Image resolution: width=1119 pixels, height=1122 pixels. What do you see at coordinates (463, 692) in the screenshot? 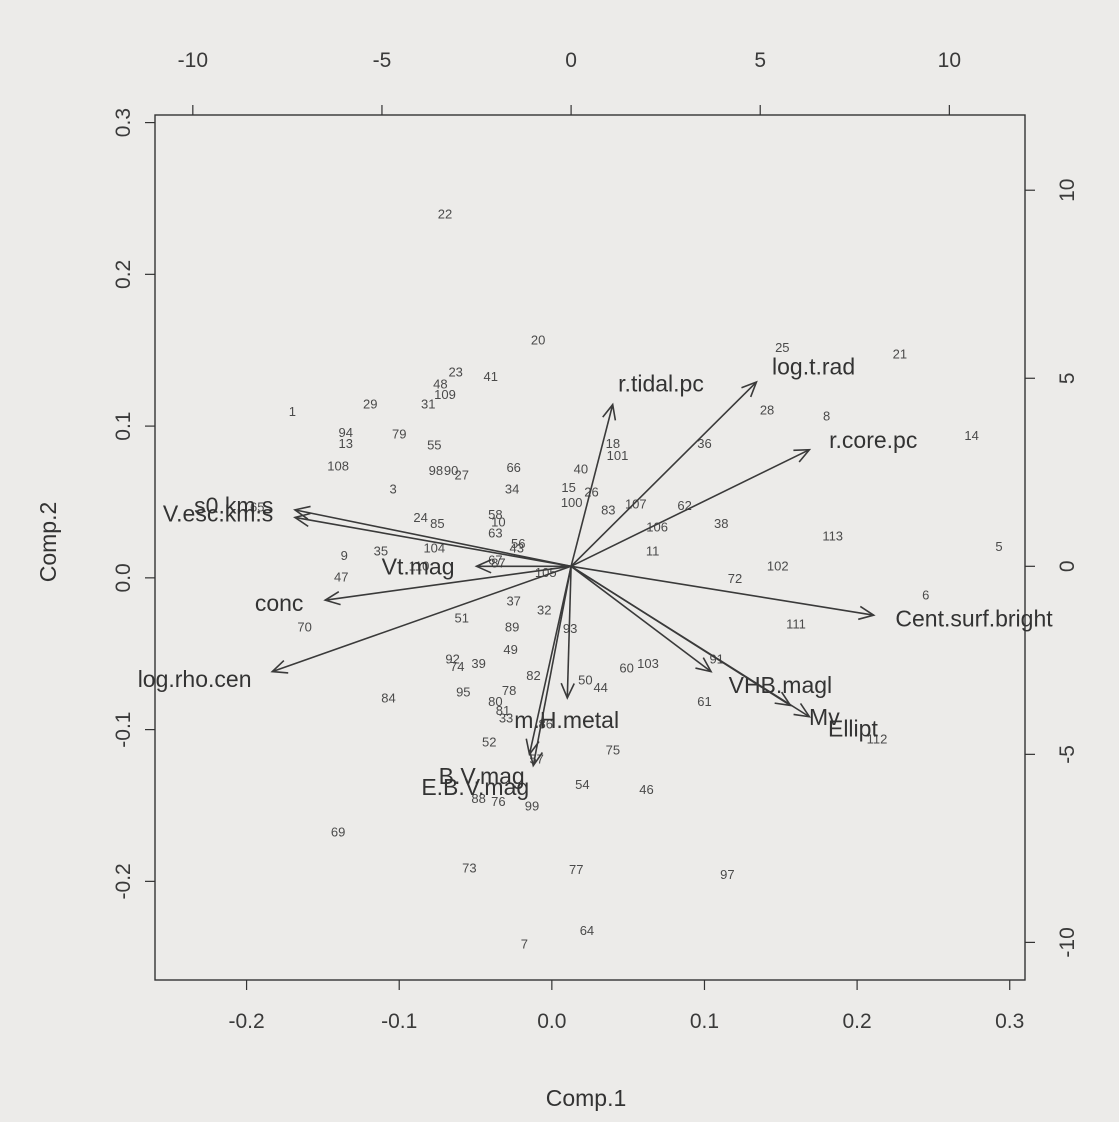
I see `observation-label: 95` at bounding box center [463, 692].